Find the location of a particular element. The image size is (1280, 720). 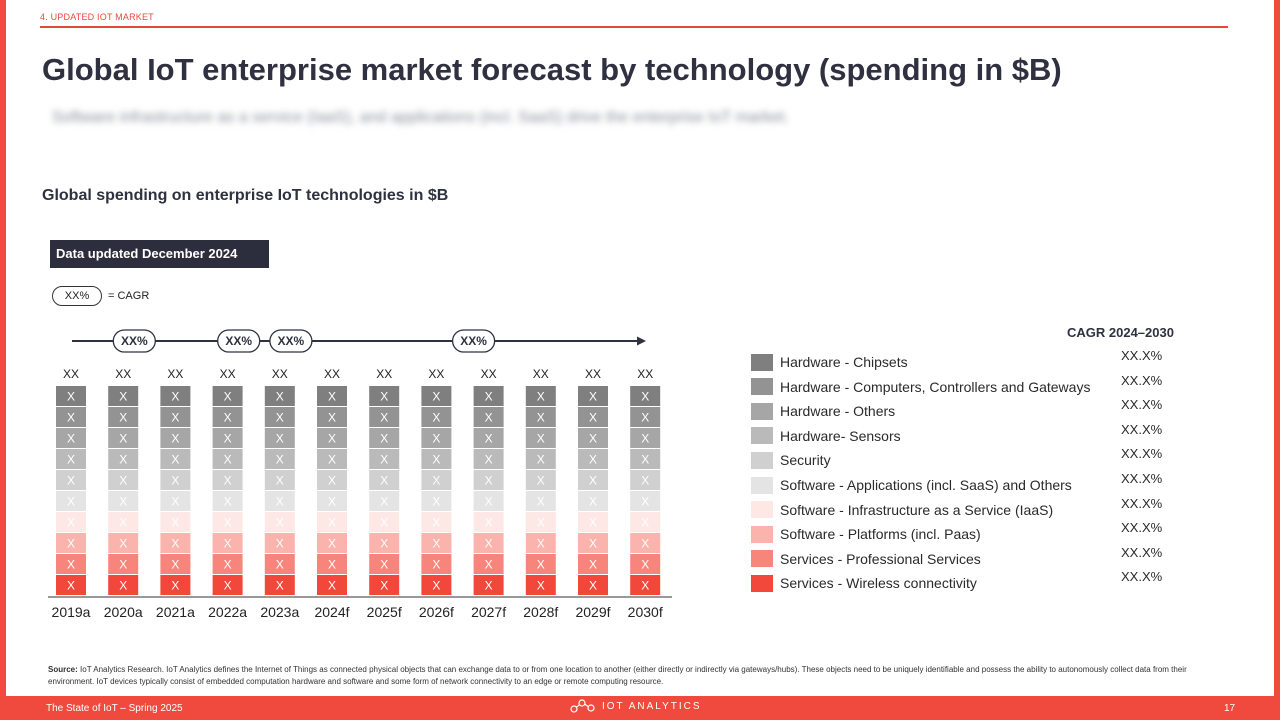

cagr-key-text: = CAGR is located at coordinates (129, 296).